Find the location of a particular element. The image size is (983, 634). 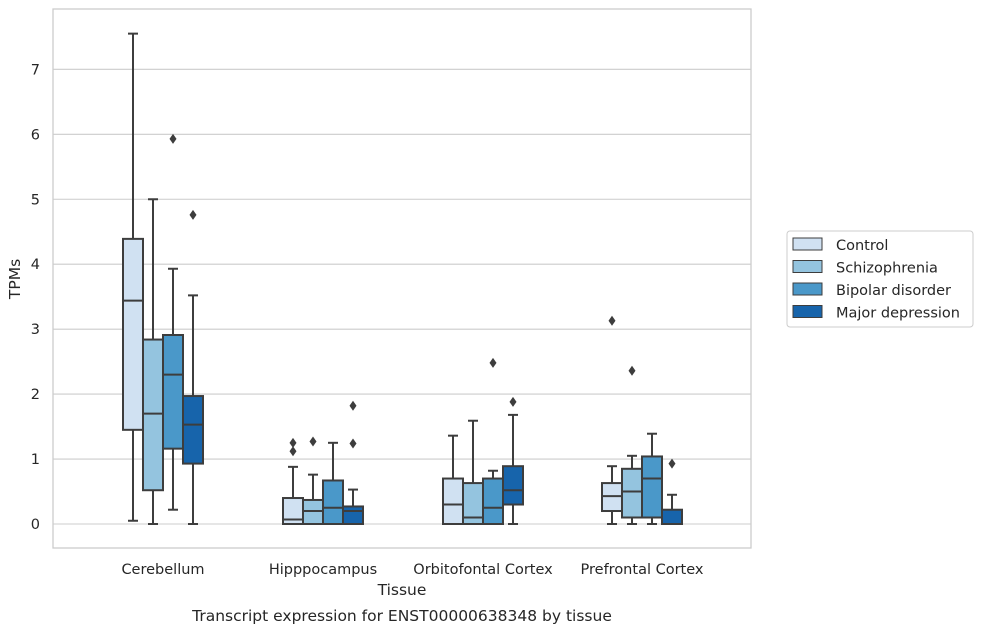

y-tick-label: 2 is located at coordinates (35, 395).